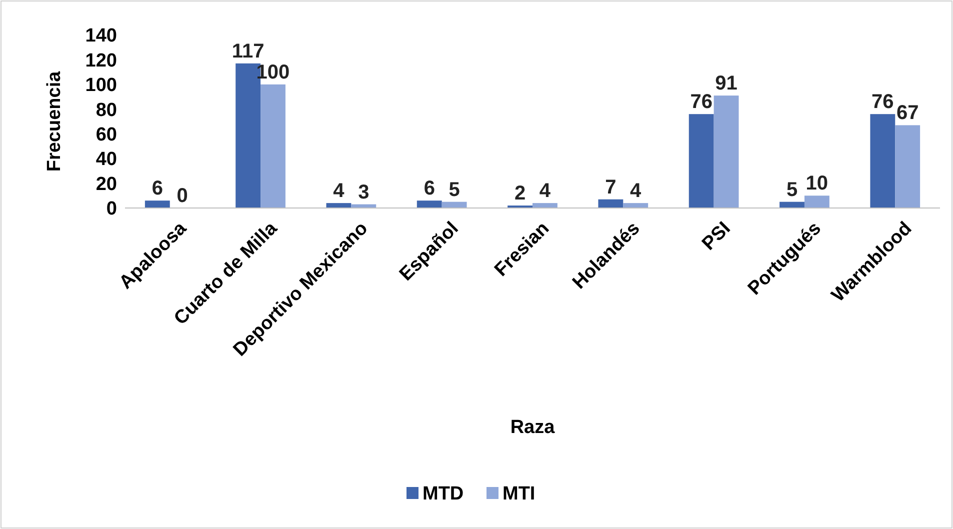 Image resolution: width=953 pixels, height=529 pixels. Describe the element at coordinates (182, 196) in the screenshot. I see `data-label: 0` at that location.